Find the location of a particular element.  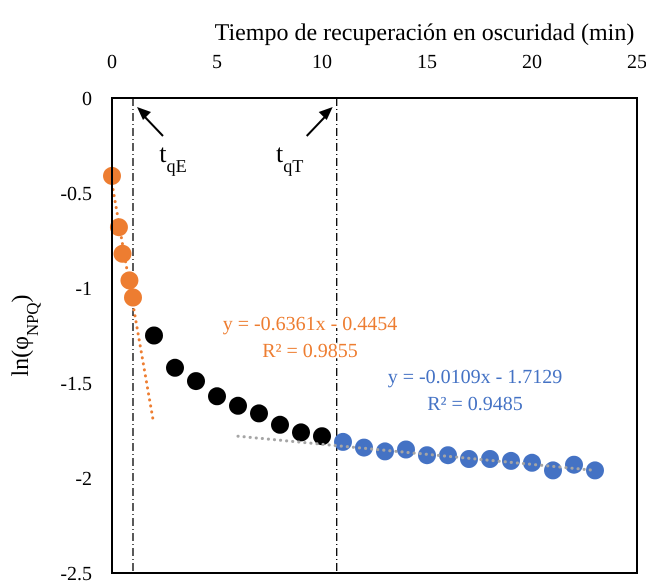

x-tick-label: 25 is located at coordinates (636, 62).